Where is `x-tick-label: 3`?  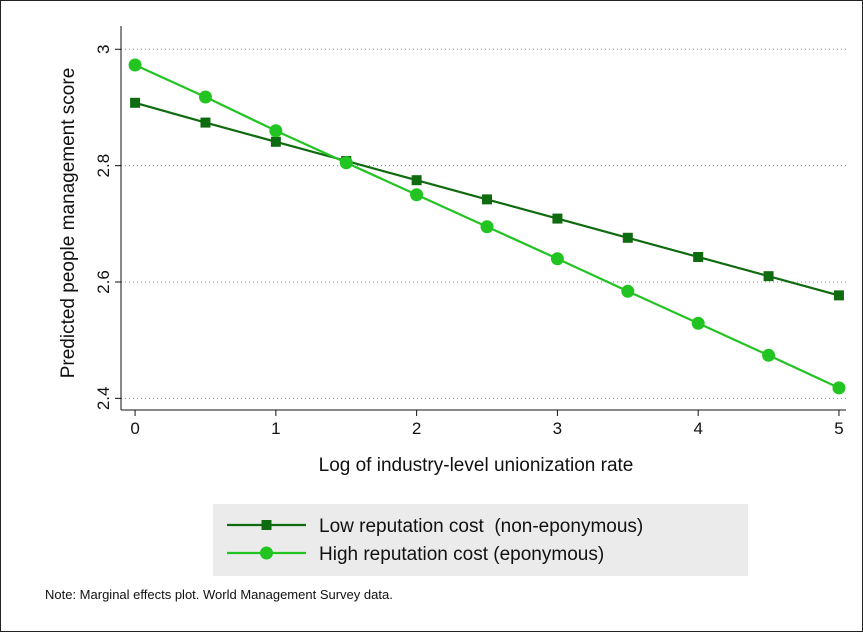 x-tick-label: 3 is located at coordinates (557, 428).